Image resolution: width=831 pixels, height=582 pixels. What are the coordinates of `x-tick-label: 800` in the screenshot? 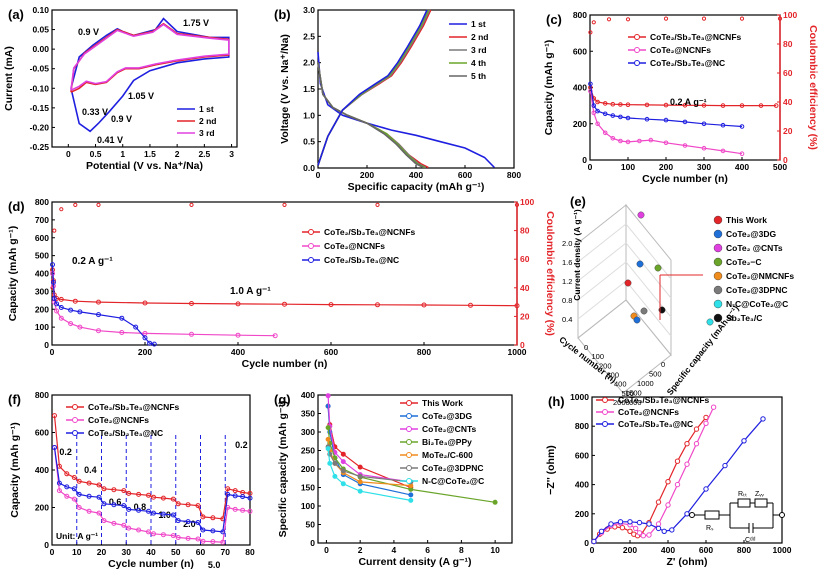 It's located at (424, 352).